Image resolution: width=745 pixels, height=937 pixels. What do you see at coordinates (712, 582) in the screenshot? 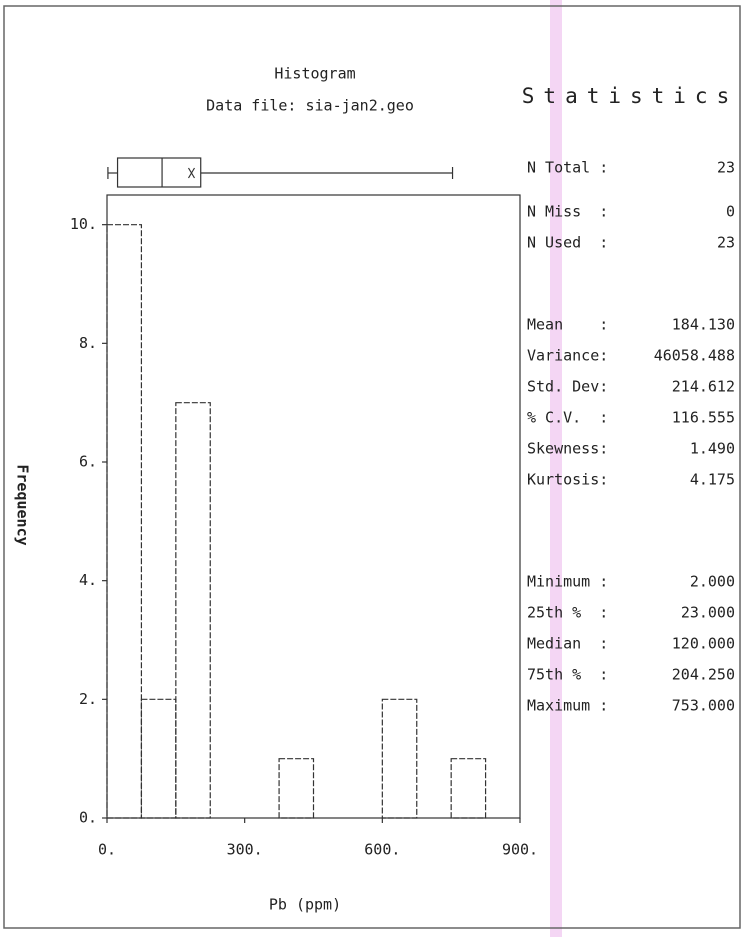
I see `stat-value: 2.000` at bounding box center [712, 582].